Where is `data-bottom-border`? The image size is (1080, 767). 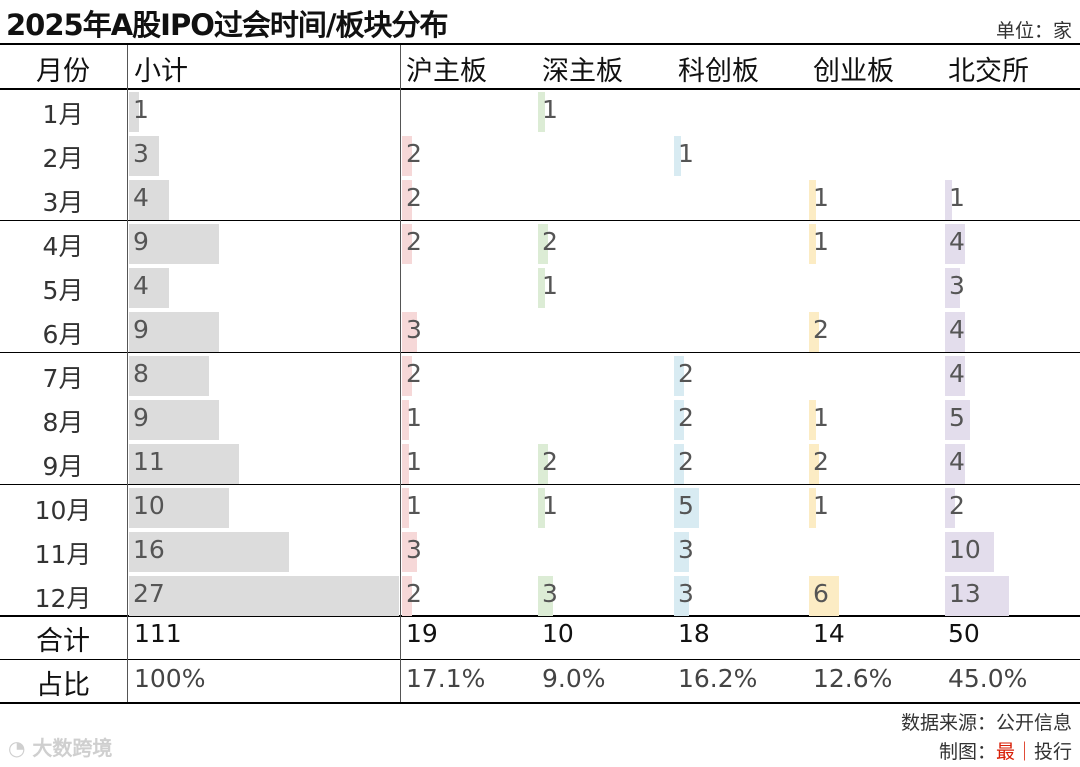 data-bottom-border is located at coordinates (540, 616).